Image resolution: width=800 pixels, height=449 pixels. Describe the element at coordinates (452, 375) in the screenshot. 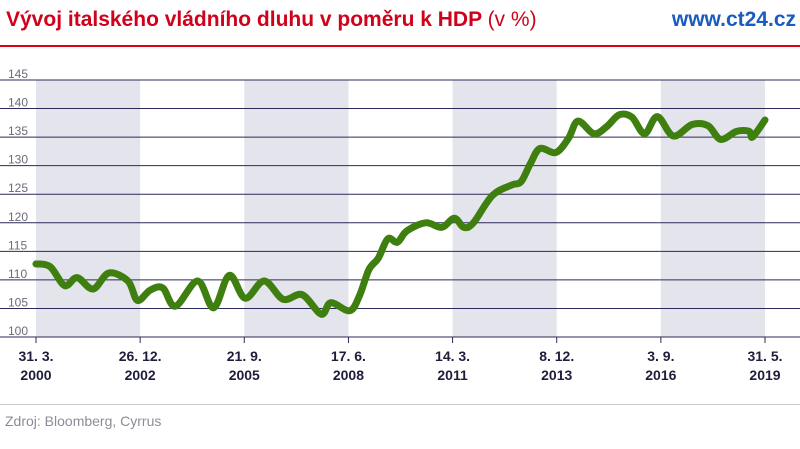

I see `x-tick-year: 2011` at that location.